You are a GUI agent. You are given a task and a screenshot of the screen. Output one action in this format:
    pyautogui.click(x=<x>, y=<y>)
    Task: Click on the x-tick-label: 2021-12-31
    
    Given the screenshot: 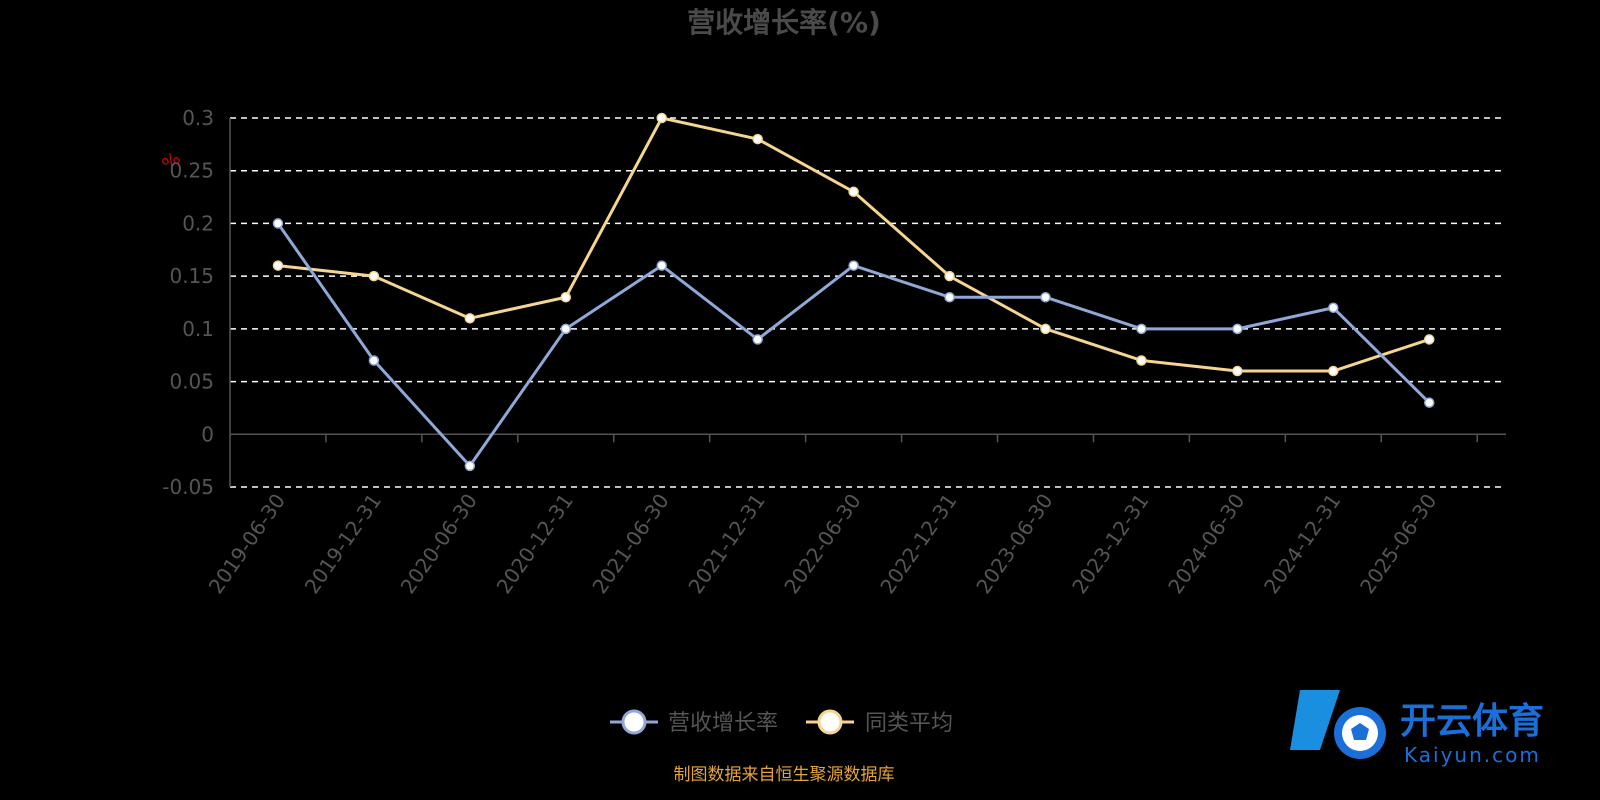 What is the action you would take?
    pyautogui.click(x=726, y=543)
    